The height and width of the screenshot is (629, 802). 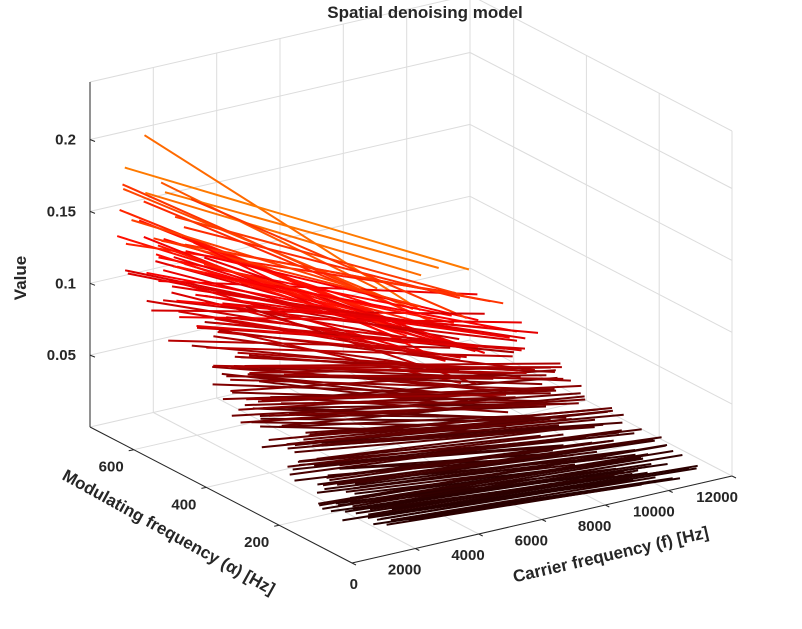 I want to click on z-tick-label: 0.2, so click(x=65, y=140).